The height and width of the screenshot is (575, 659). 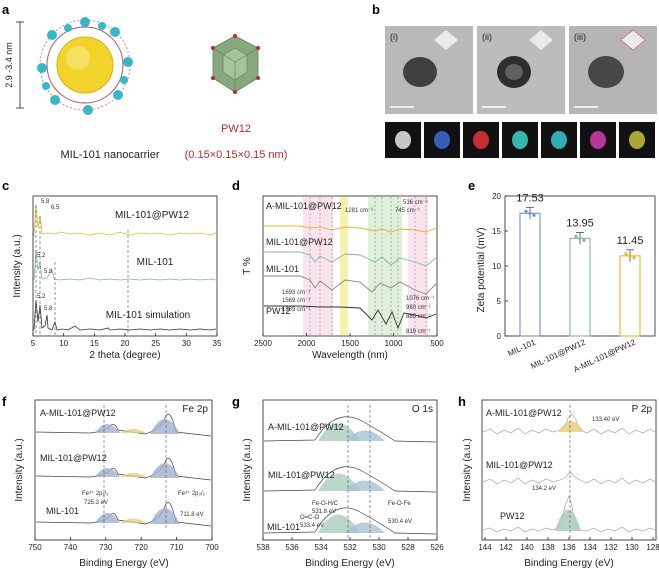 What do you see at coordinates (399, 504) in the screenshot?
I see `o1s-annotation: Fe-O-Fe` at bounding box center [399, 504].